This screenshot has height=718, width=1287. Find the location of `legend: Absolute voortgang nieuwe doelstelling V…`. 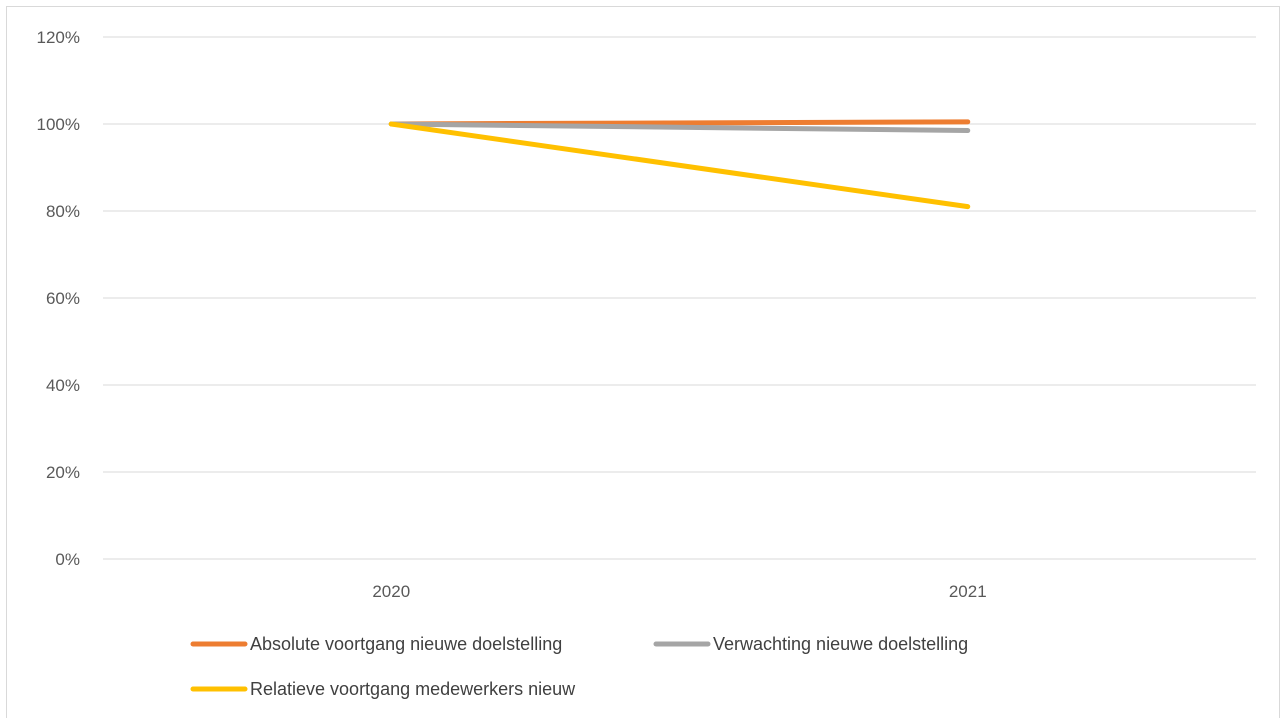

legend: Absolute voortgang nieuwe doelstelling V… is located at coordinates (579, 666).